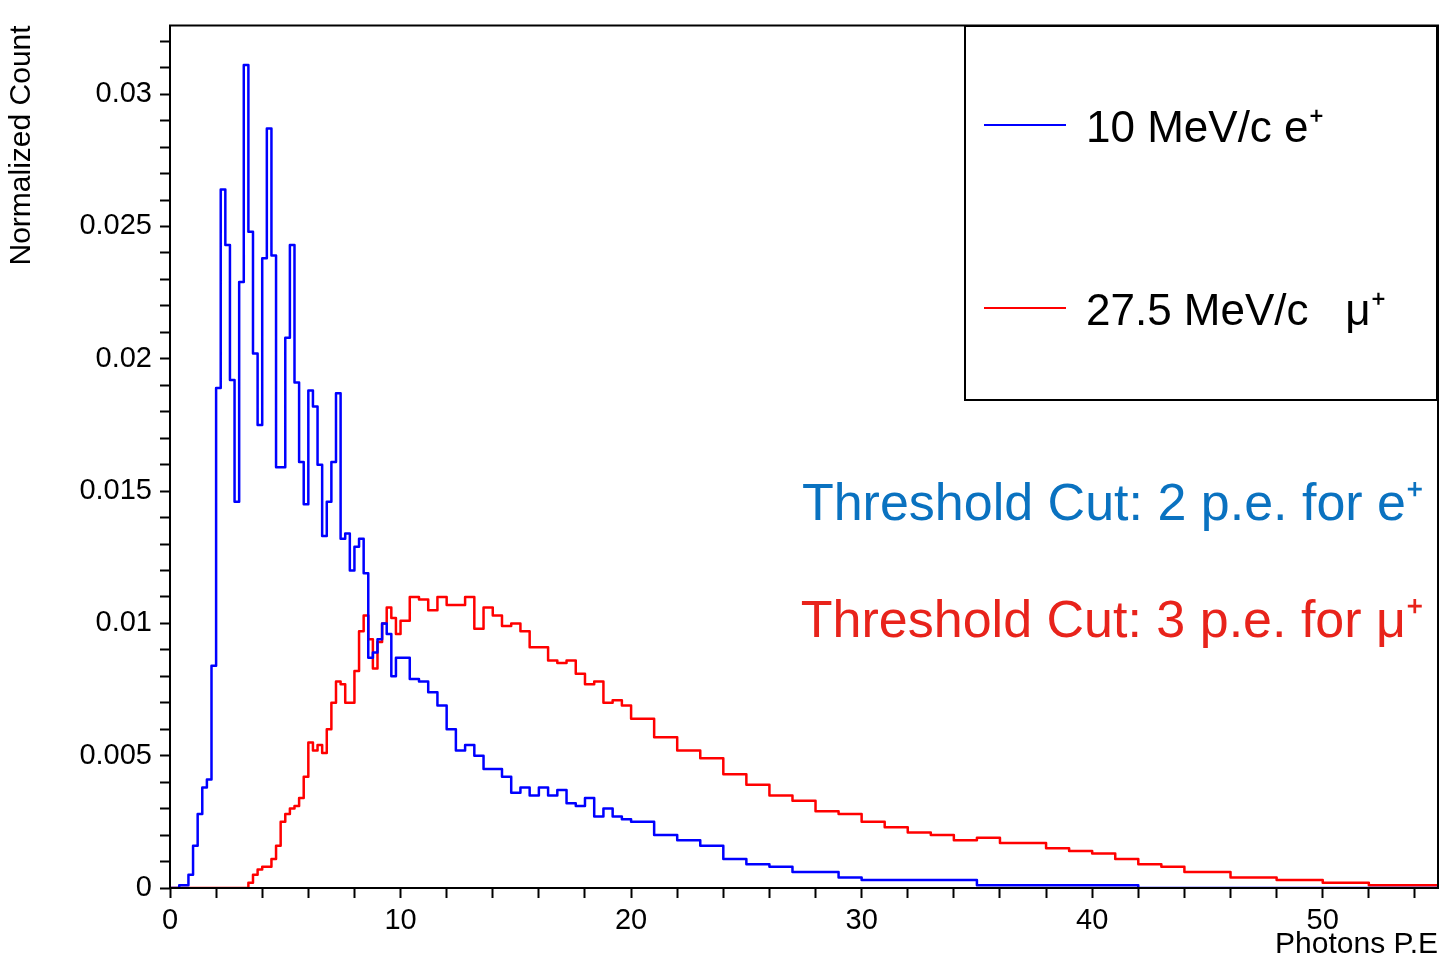 The width and height of the screenshot is (1440, 967). What do you see at coordinates (1092, 919) in the screenshot?
I see `x-tick-label: 40` at bounding box center [1092, 919].